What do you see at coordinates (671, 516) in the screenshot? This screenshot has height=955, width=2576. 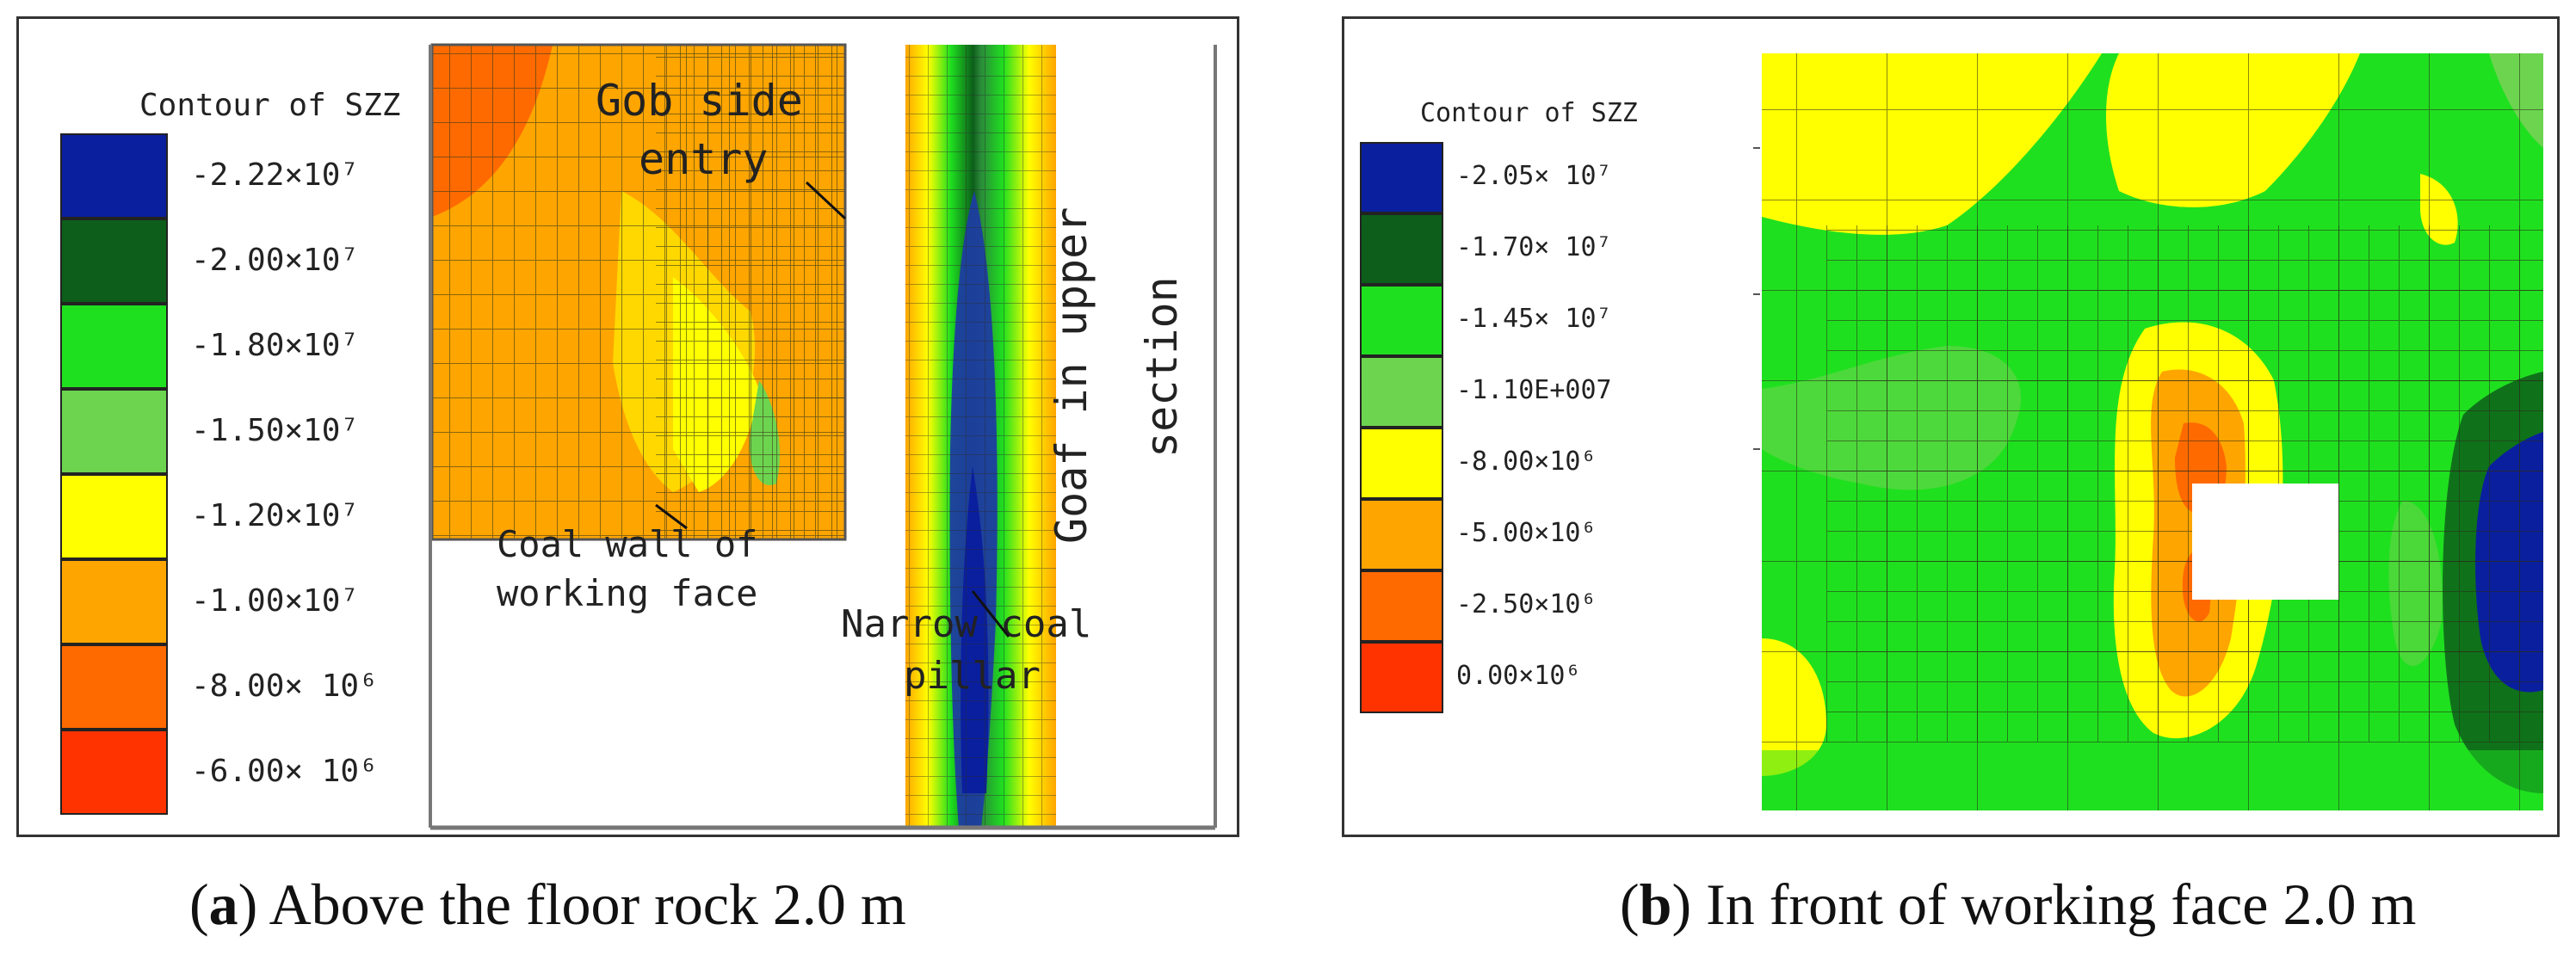 I see `coal-wall-leader` at bounding box center [671, 516].